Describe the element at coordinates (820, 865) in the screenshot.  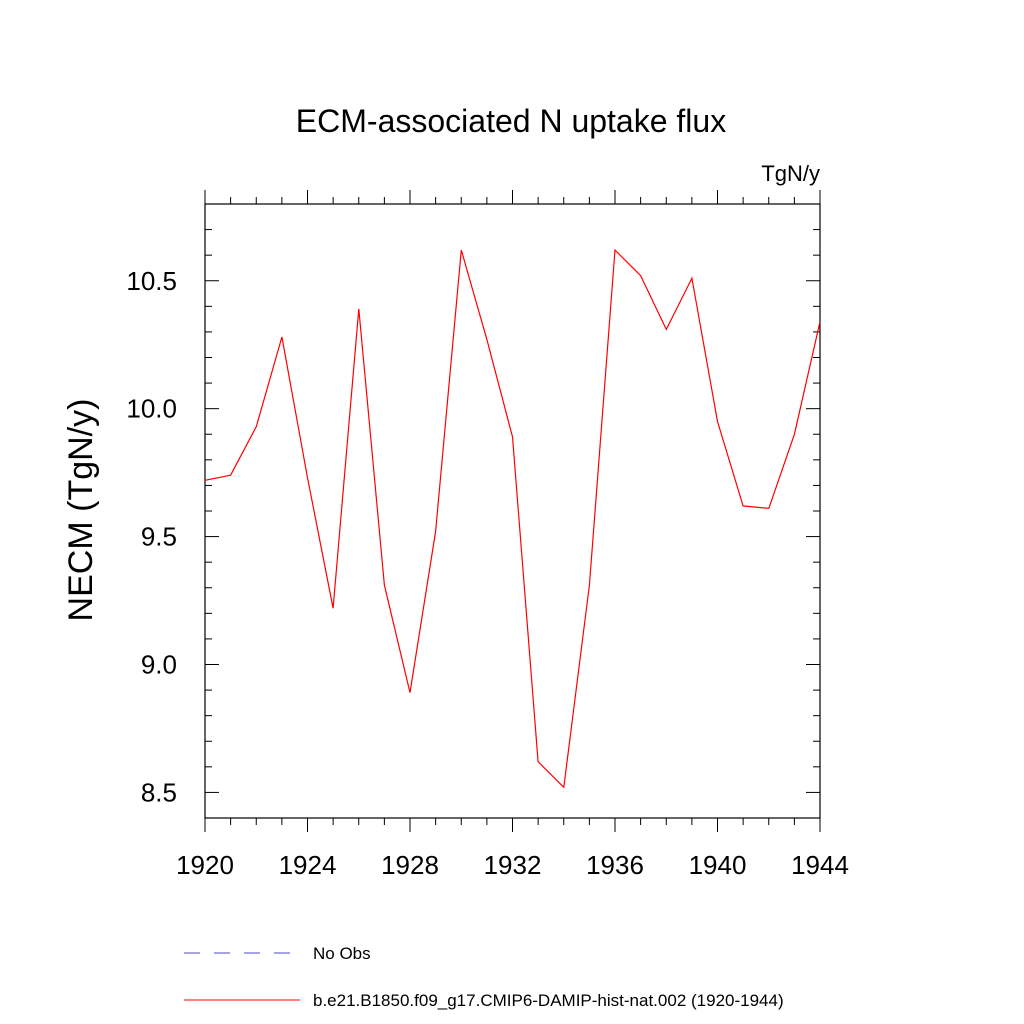
I see `x-tick-label: 1944` at that location.